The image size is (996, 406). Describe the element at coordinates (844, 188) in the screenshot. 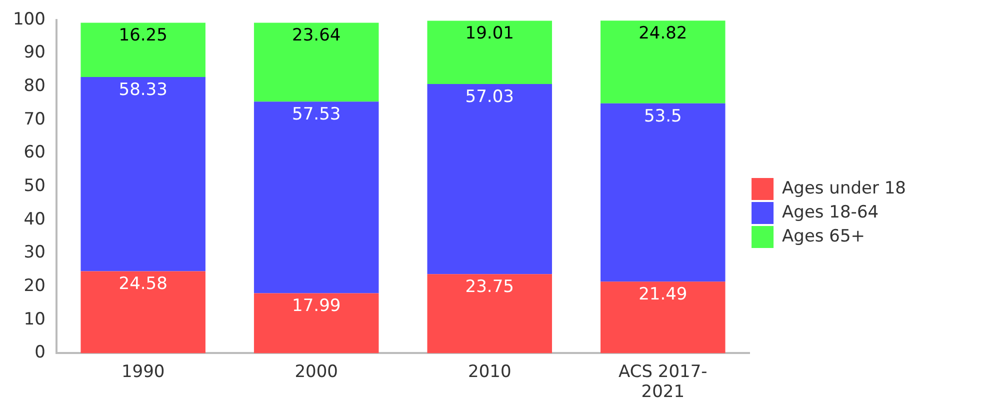

I see `legend-label: Ages under 18` at that location.